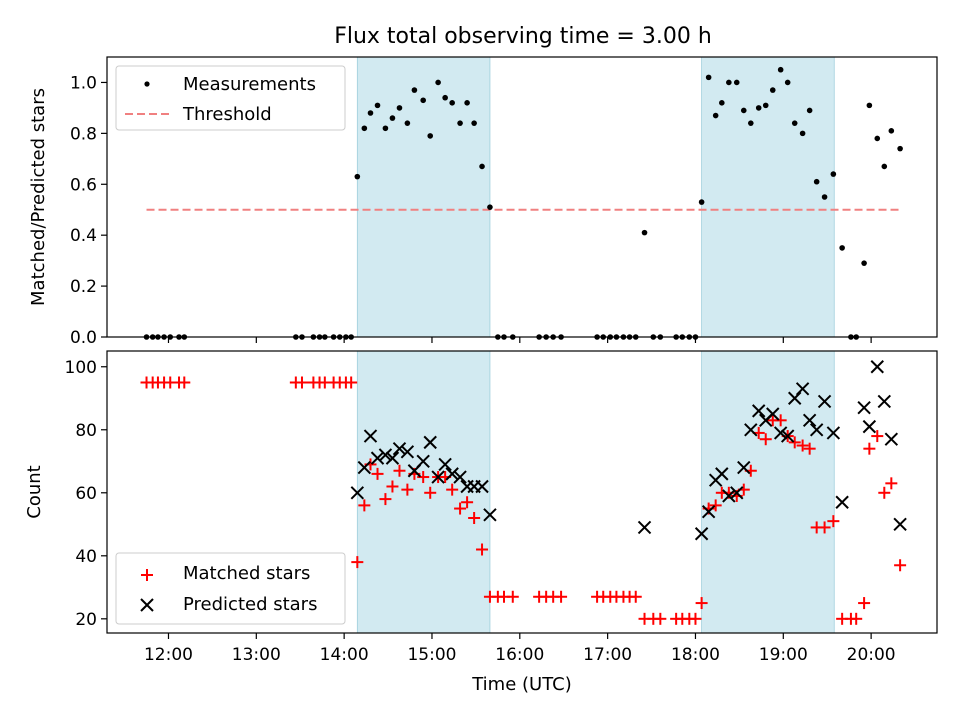  I want to click on x-tick-label: 17:00, so click(607, 655).